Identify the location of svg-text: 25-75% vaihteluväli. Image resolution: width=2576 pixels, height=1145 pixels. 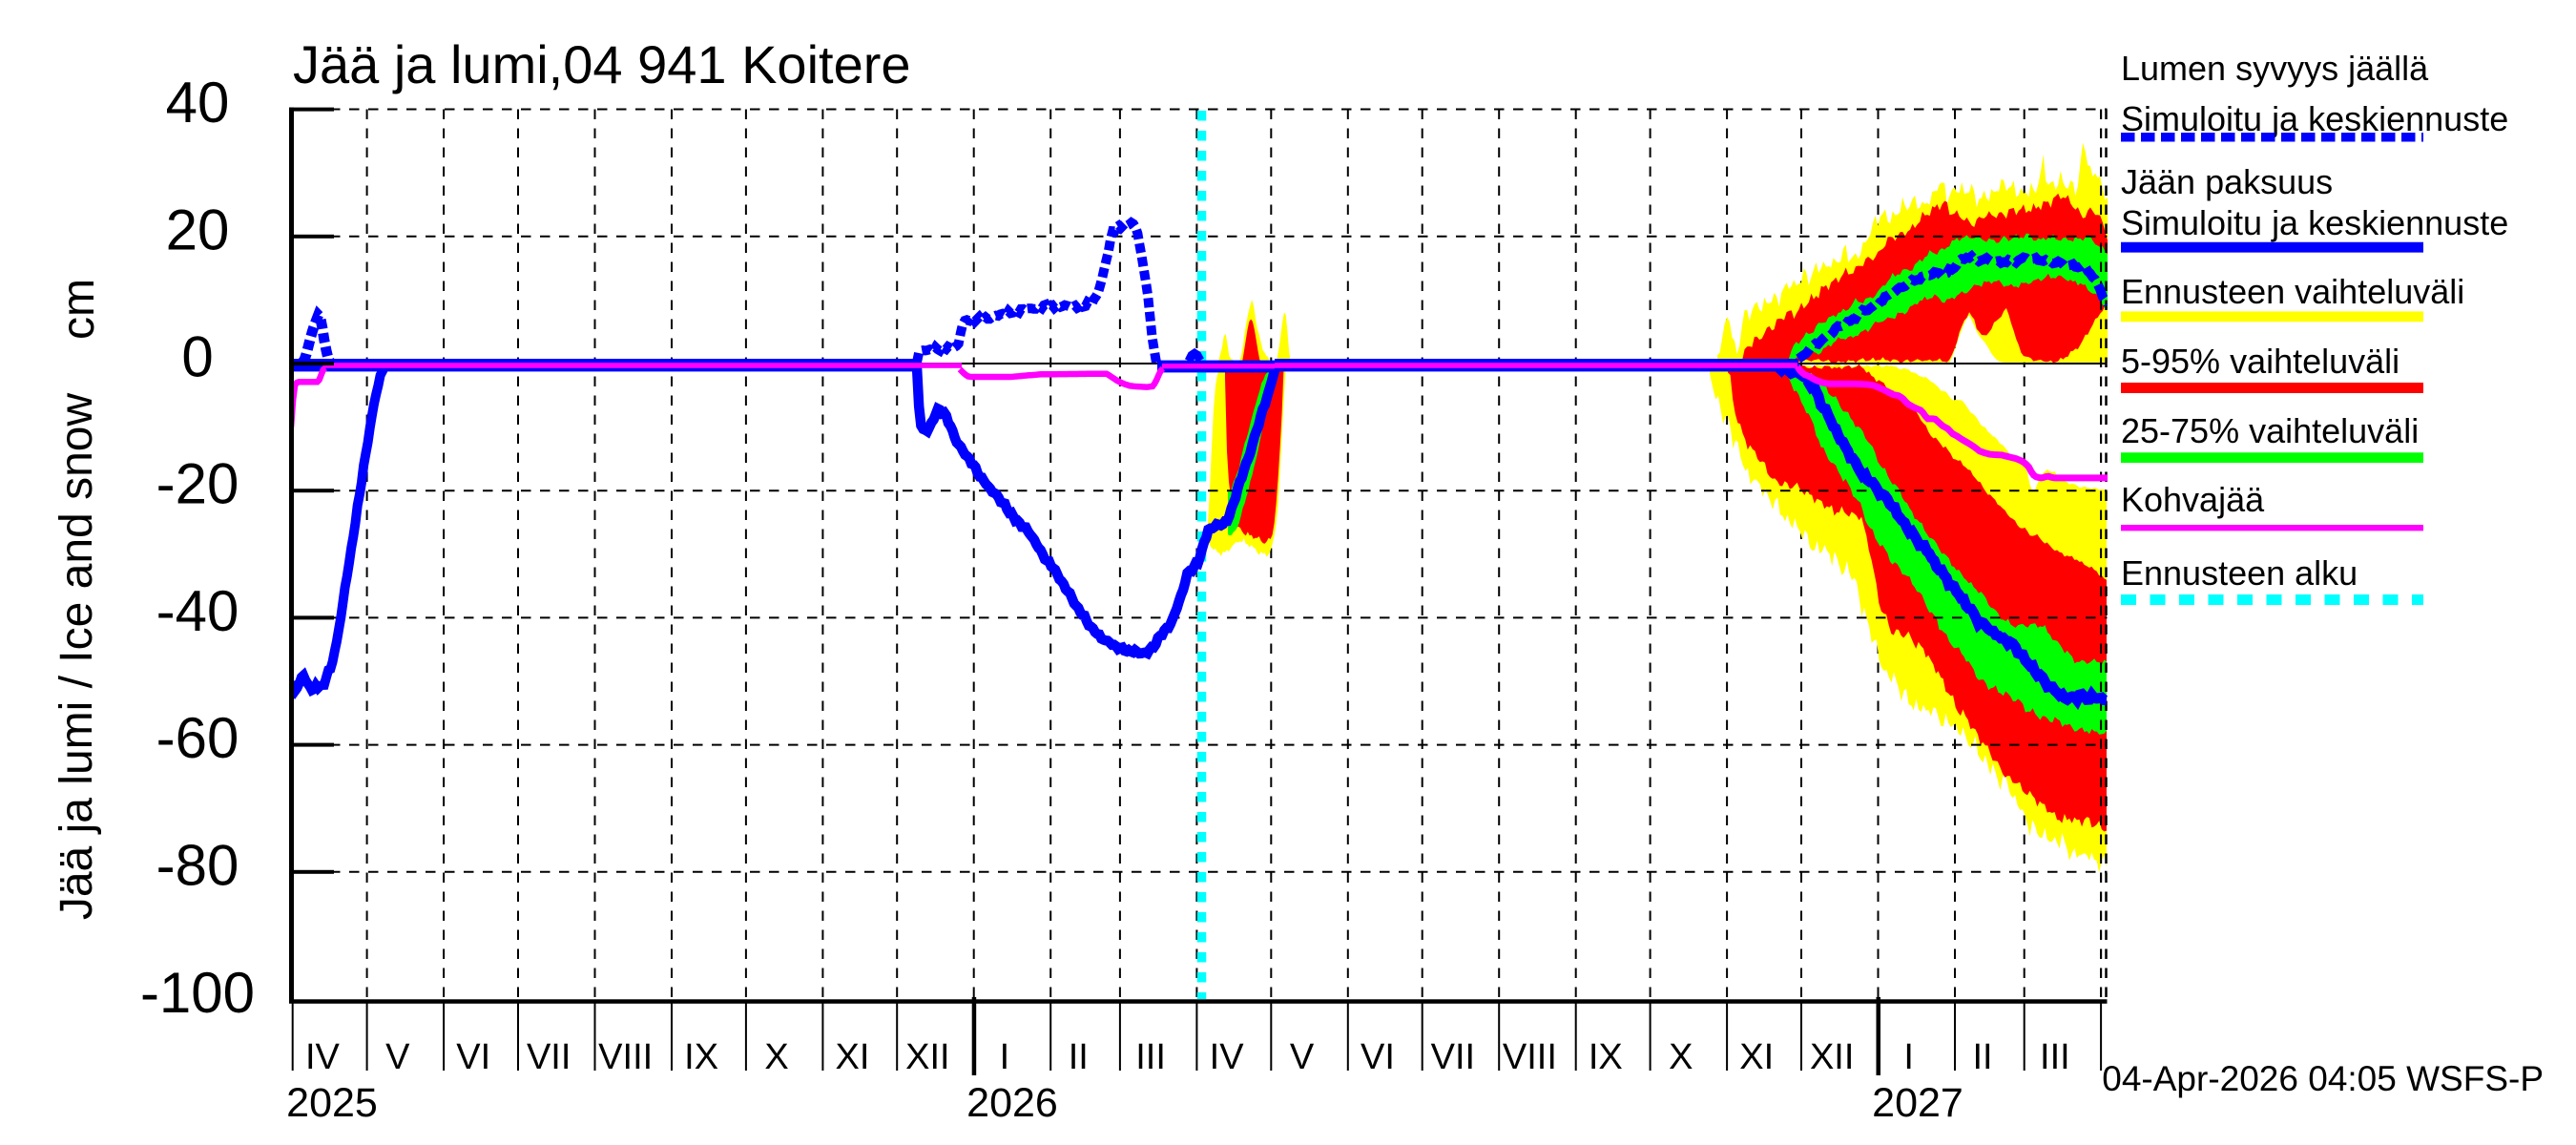
(2270, 431).